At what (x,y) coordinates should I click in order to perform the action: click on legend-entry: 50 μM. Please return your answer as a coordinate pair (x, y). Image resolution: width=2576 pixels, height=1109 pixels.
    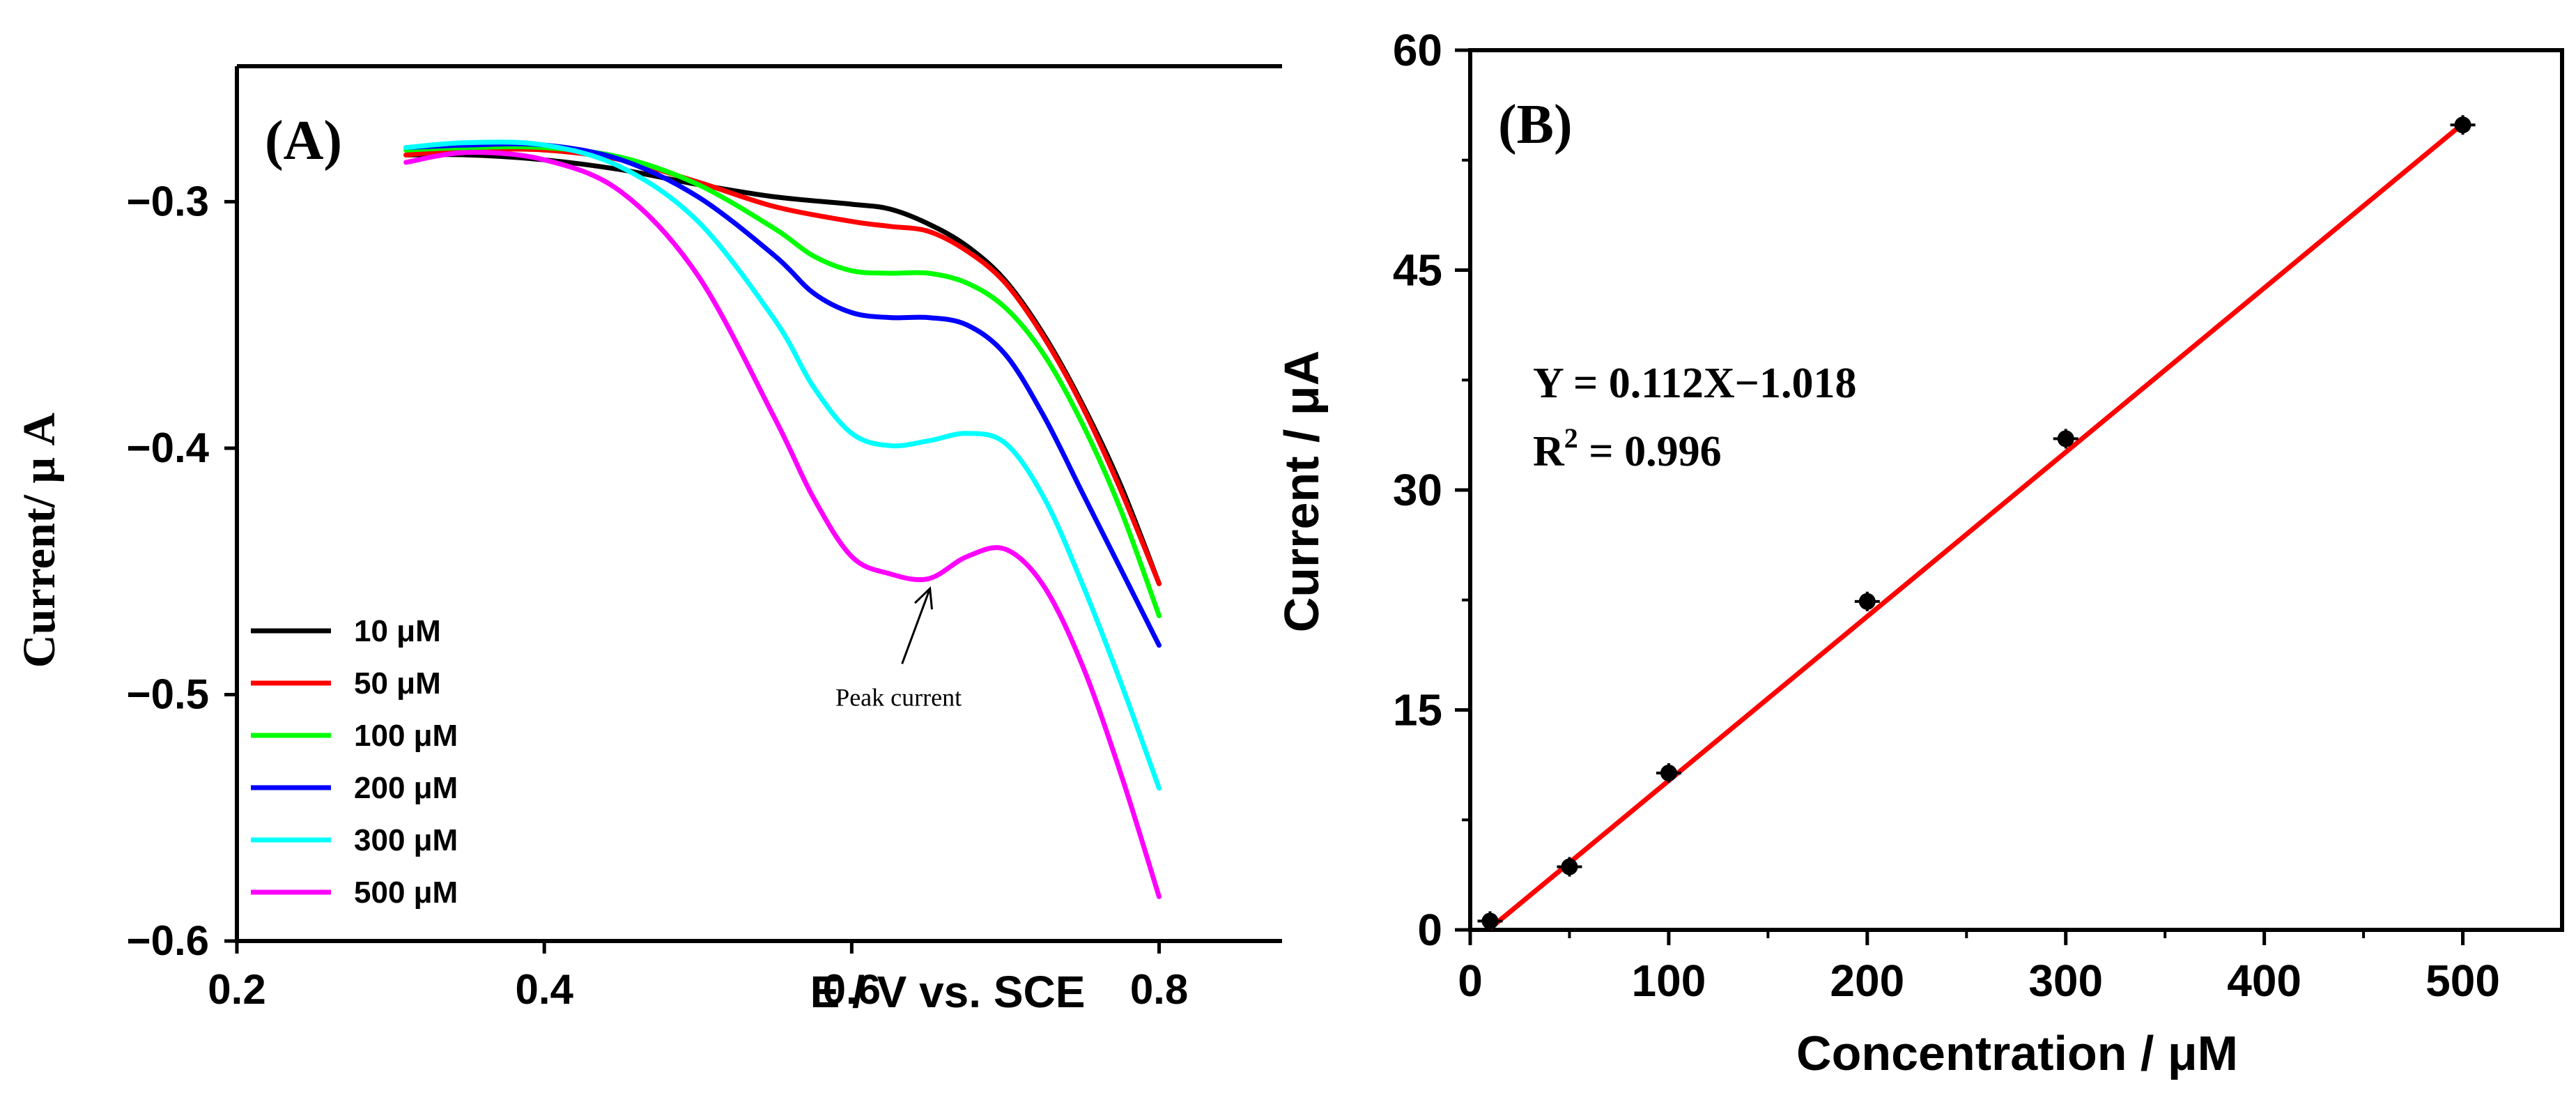
    Looking at the image, I should click on (397, 683).